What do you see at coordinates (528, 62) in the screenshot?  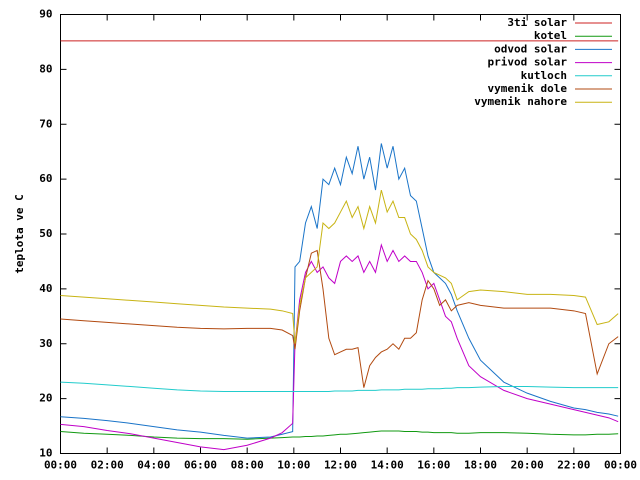 I see `legend-label: privod solar` at bounding box center [528, 62].